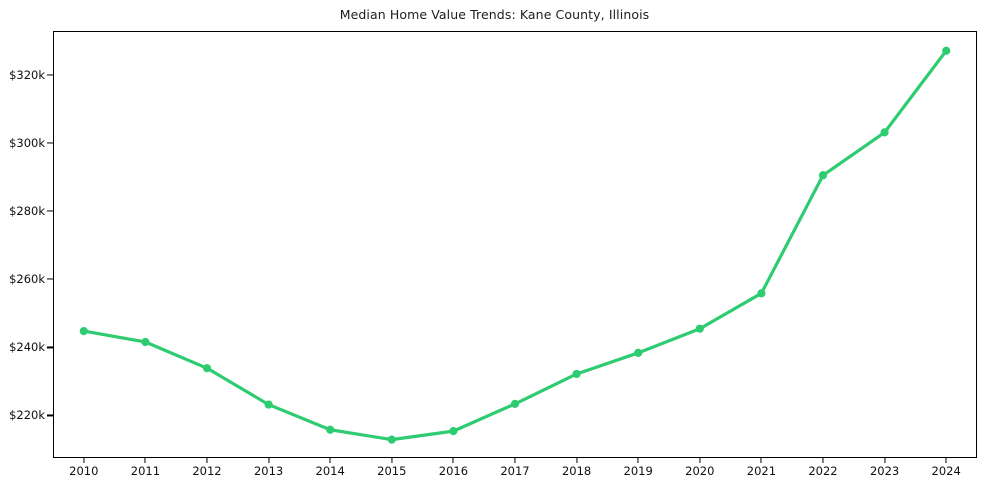  I want to click on x-axis-tick-label: 2020, so click(700, 471).